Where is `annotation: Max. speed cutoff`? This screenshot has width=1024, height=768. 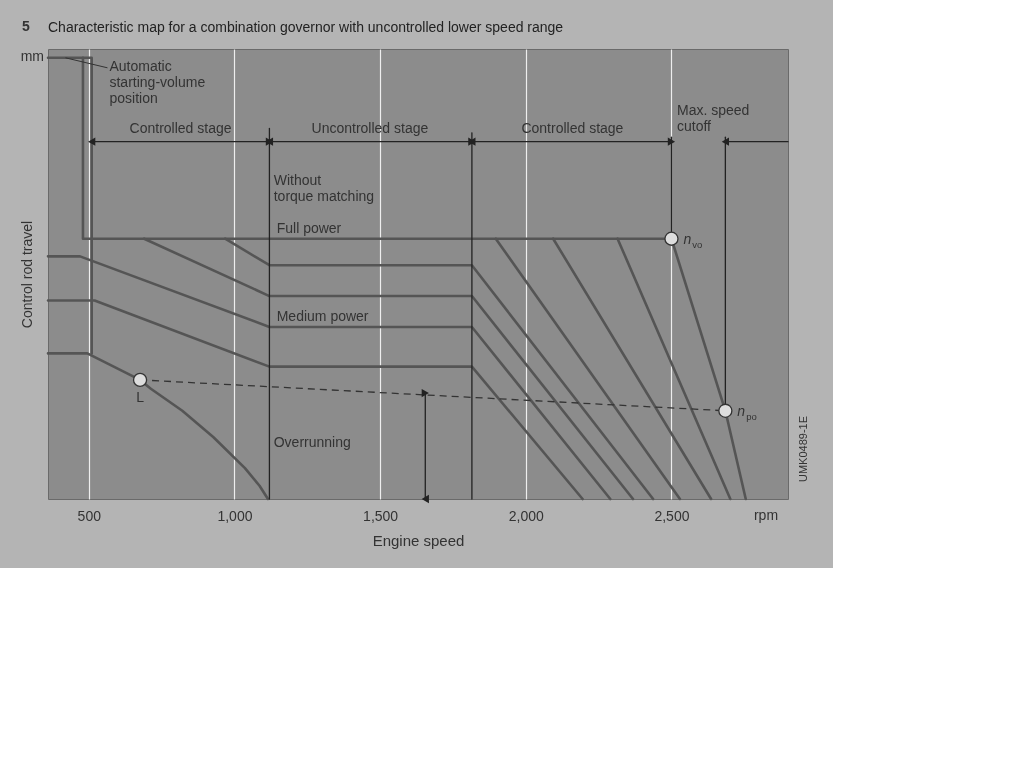
annotation: Max. speed cutoff is located at coordinates (713, 117).